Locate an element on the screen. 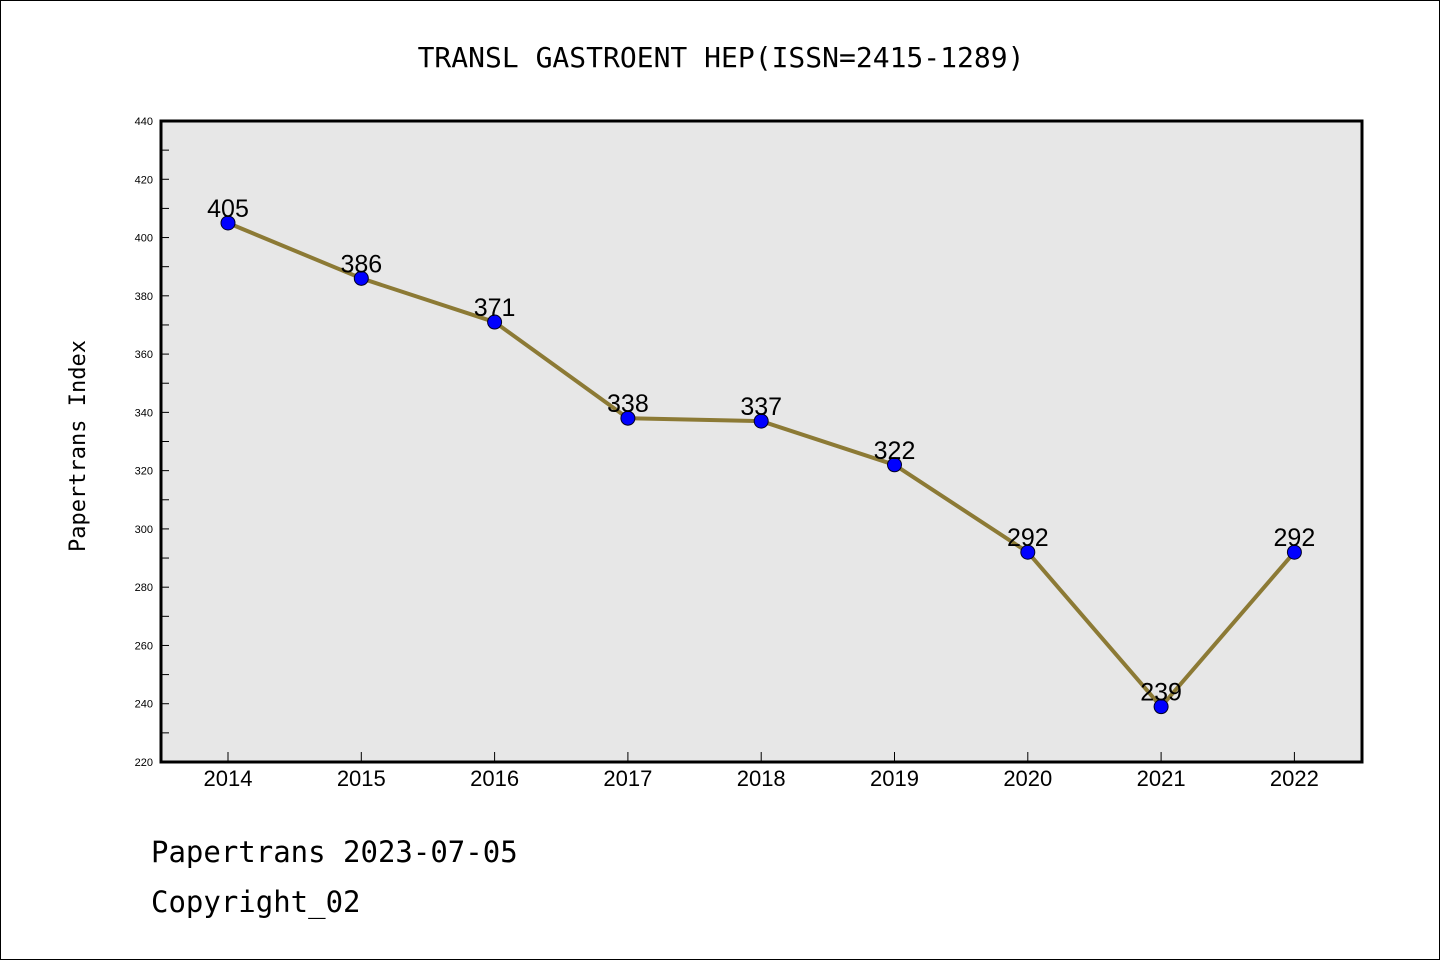  y-tick-label: 380 is located at coordinates (144, 297).